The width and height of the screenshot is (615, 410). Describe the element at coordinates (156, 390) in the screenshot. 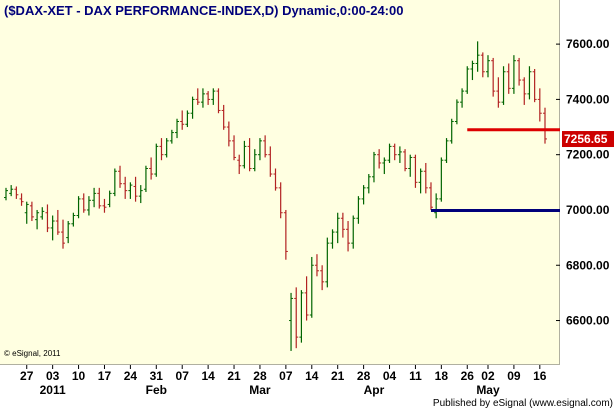

I see `month-label: Feb` at that location.